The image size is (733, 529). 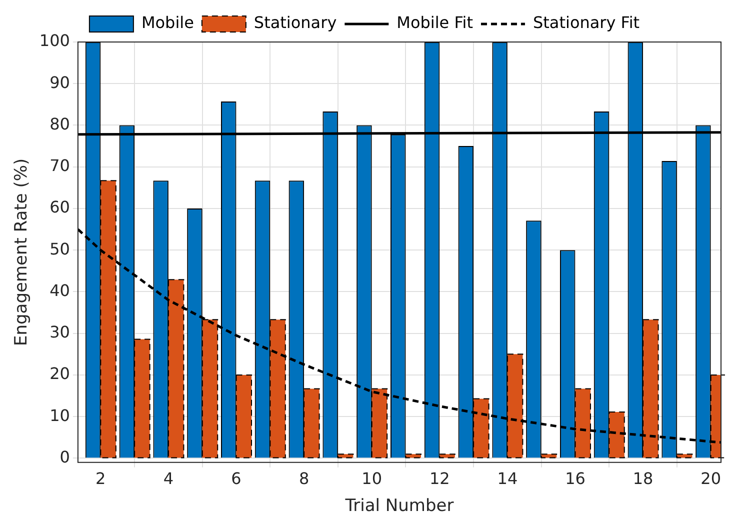 What do you see at coordinates (304, 478) in the screenshot?
I see `x-tick-label: 8` at bounding box center [304, 478].